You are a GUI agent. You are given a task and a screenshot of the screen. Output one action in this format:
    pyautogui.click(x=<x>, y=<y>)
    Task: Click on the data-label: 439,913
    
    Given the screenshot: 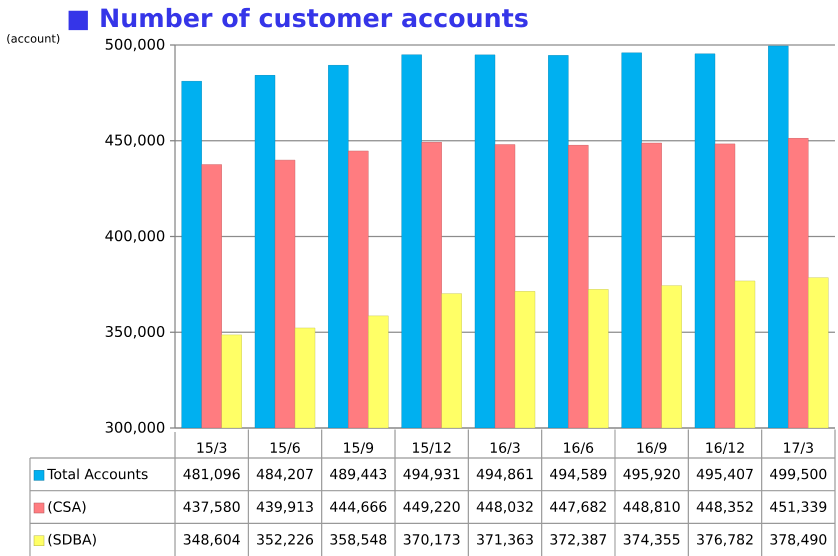 What is the action you would take?
    pyautogui.click(x=284, y=507)
    